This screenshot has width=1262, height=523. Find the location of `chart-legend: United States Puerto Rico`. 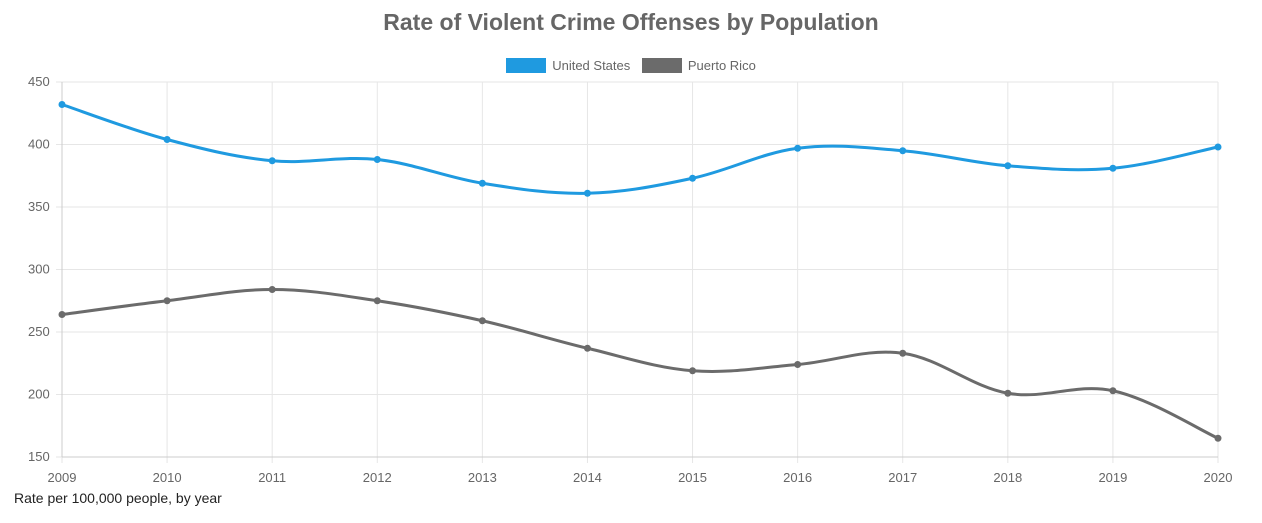

chart-legend: United States Puerto Rico is located at coordinates (631, 64).